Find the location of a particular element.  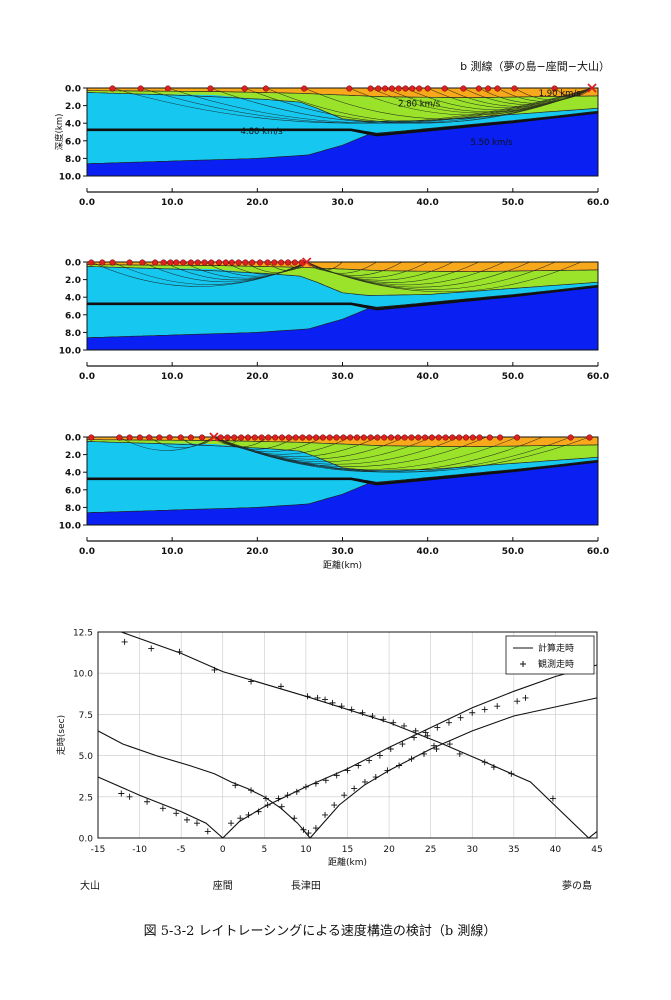

y-tick-label: 12.5 is located at coordinates (83, 634).